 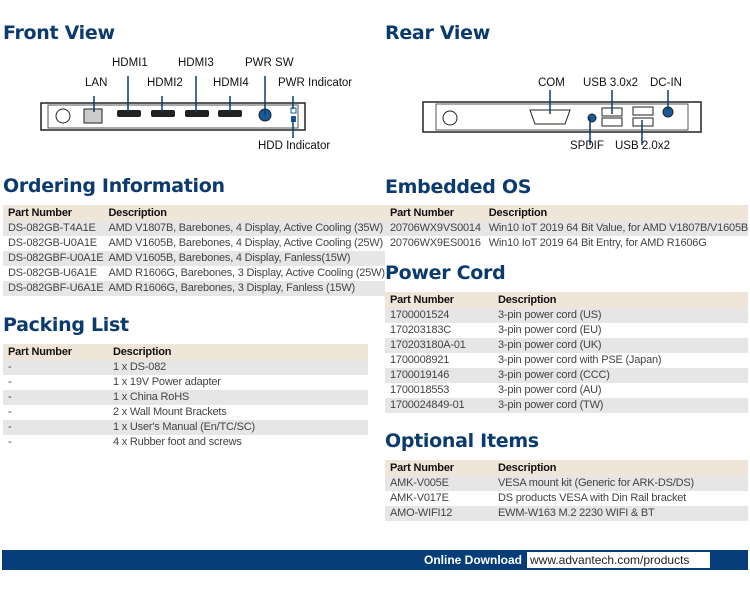 What do you see at coordinates (620, 498) in the screenshot?
I see `description-cell: DS products VESA with Din Rail bracket` at bounding box center [620, 498].